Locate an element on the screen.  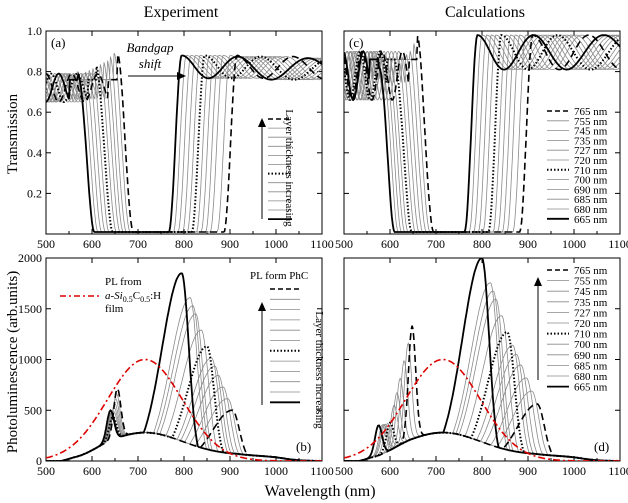
legend-panel-b is located at coordinates (279, 346).